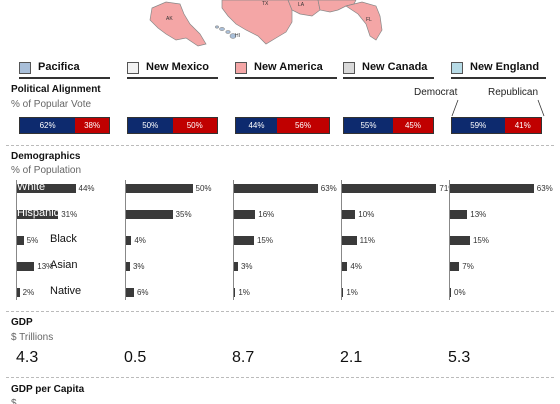  Describe the element at coordinates (203, 188) in the screenshot. I see `demographics-value: 50%` at that location.